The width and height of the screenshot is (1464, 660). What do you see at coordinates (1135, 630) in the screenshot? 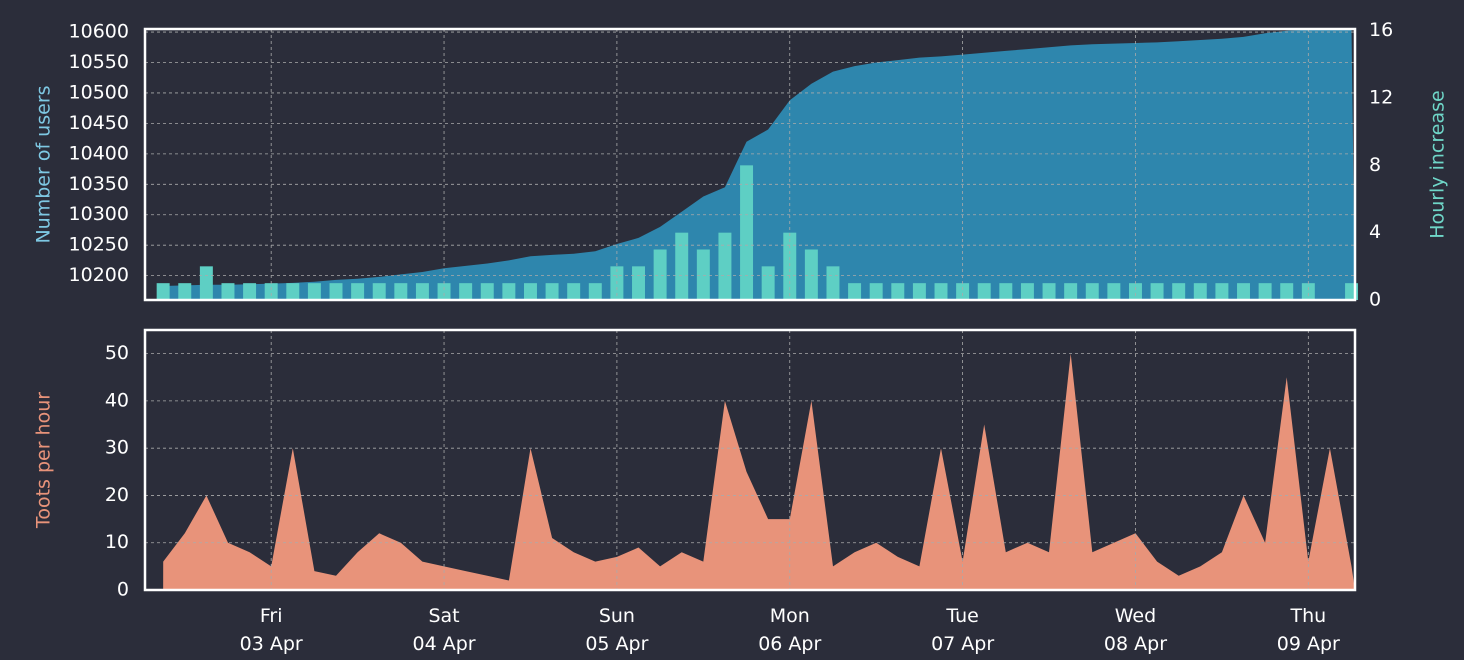
I see `x-tick-label: Wed 08 Apr` at bounding box center [1135, 630].